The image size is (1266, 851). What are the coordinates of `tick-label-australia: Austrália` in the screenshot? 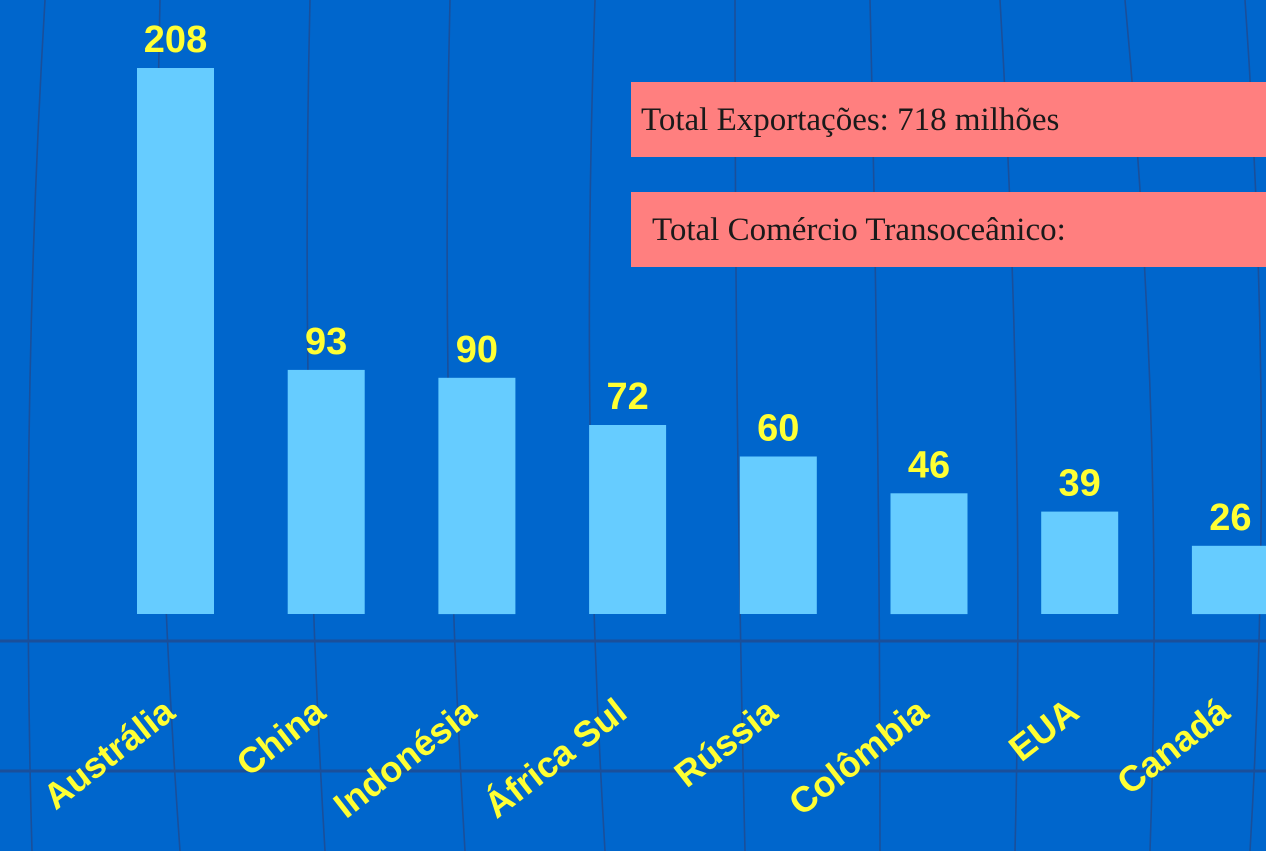 It's located at (108, 753).